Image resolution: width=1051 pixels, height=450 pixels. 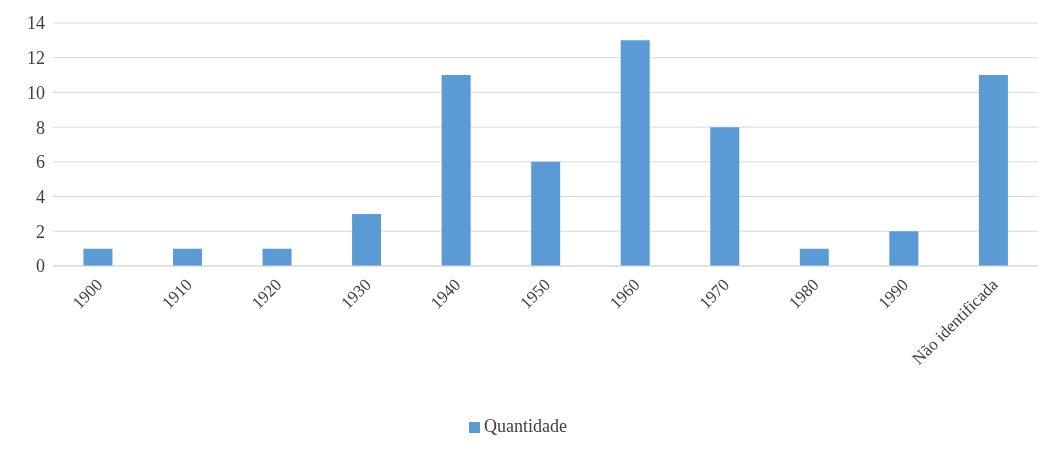 What do you see at coordinates (40, 231) in the screenshot?
I see `y-tick-label: 2` at bounding box center [40, 231].